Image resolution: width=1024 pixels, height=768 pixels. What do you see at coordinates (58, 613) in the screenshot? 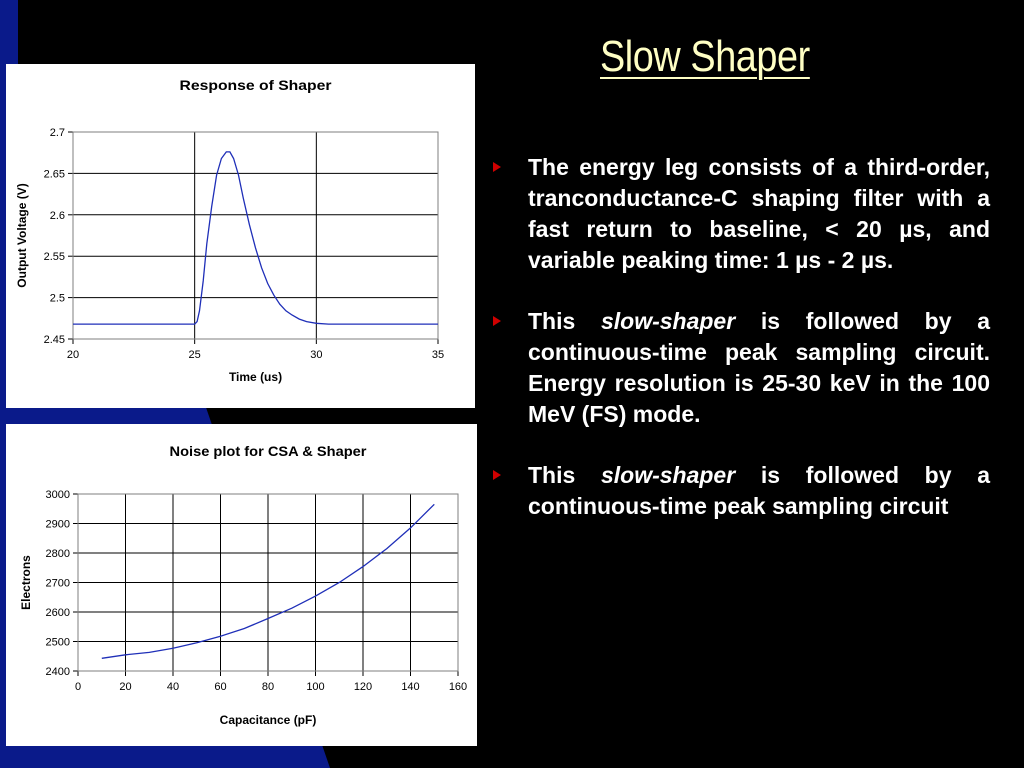
I see `y-tick-label: 2600` at bounding box center [58, 613].